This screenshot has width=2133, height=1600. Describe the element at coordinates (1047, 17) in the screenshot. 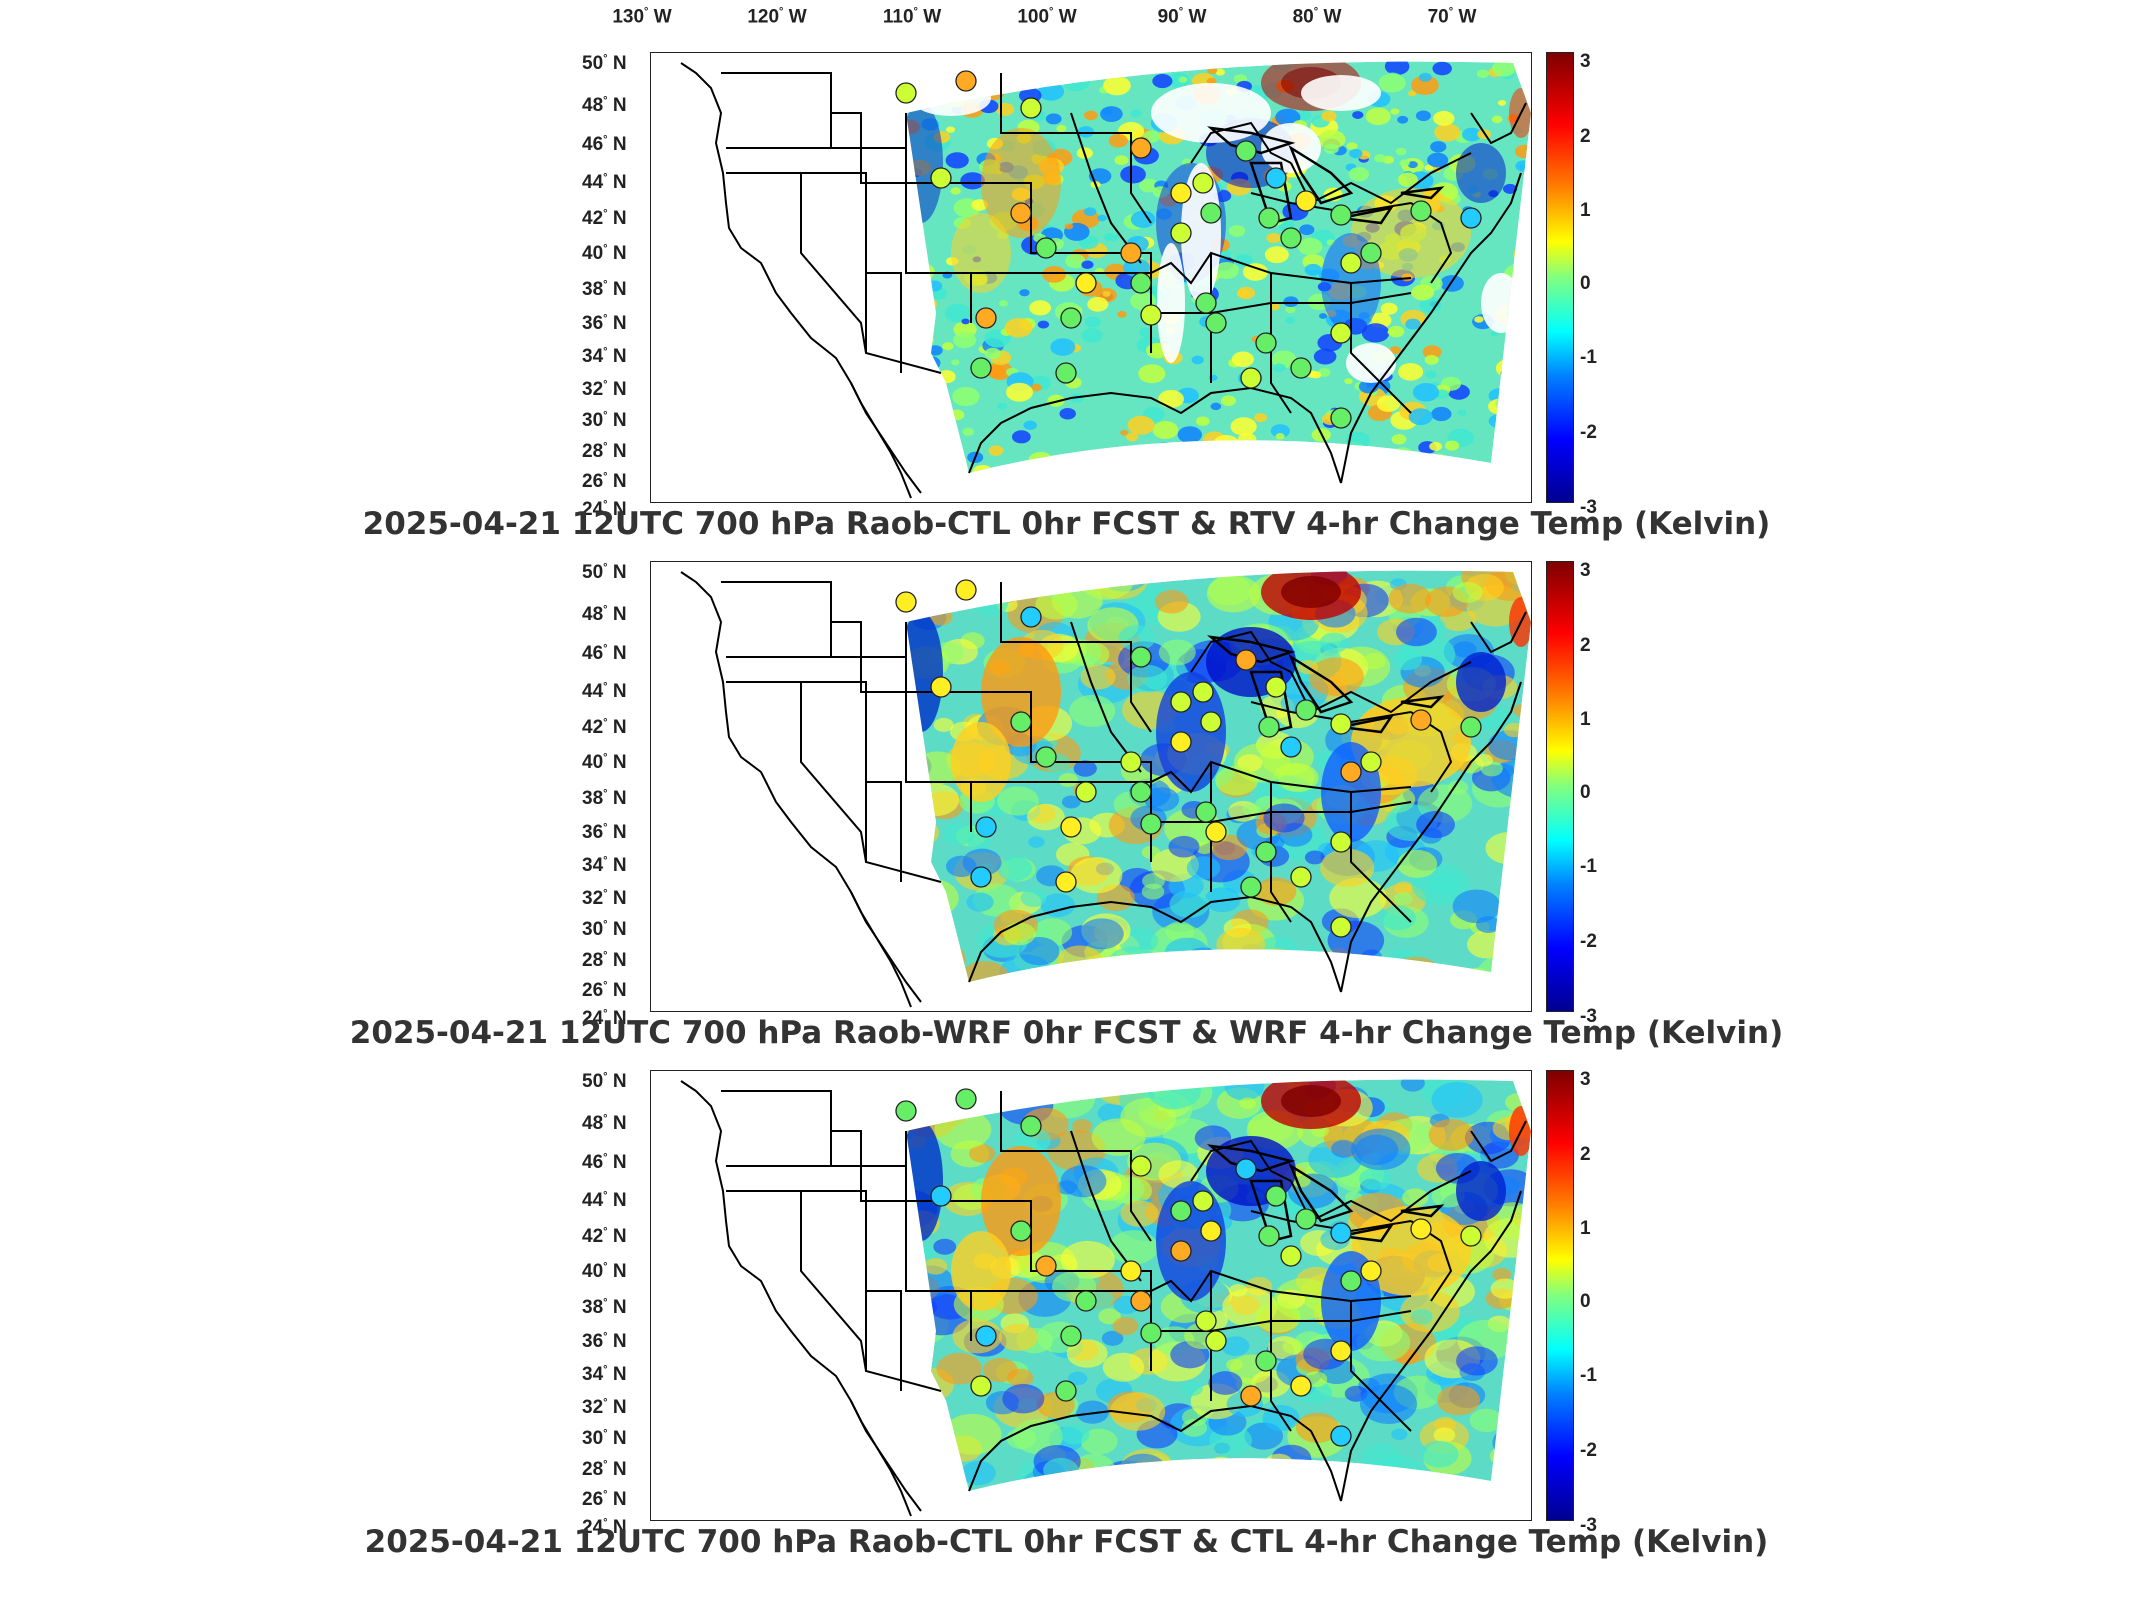

I see `lon-label: 100° W` at that location.